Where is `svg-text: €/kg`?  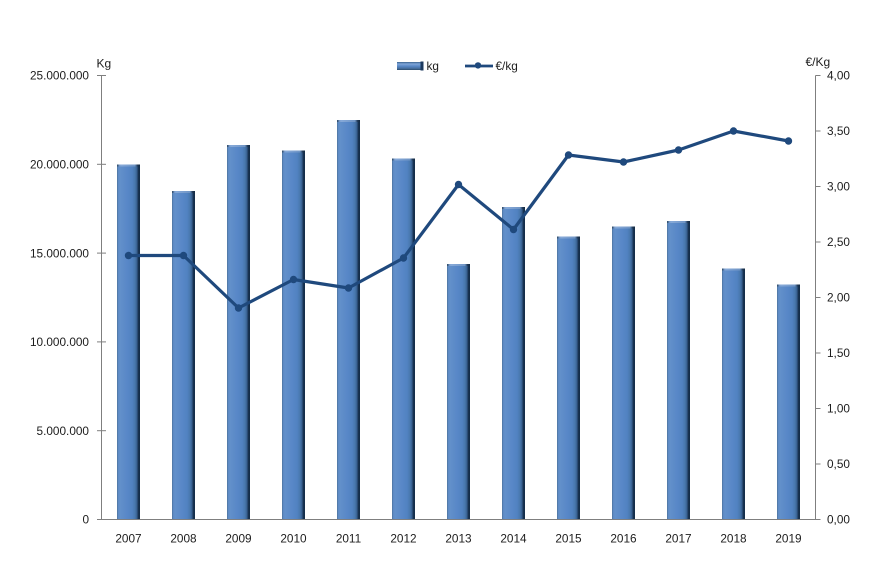 svg-text: €/kg is located at coordinates (507, 66).